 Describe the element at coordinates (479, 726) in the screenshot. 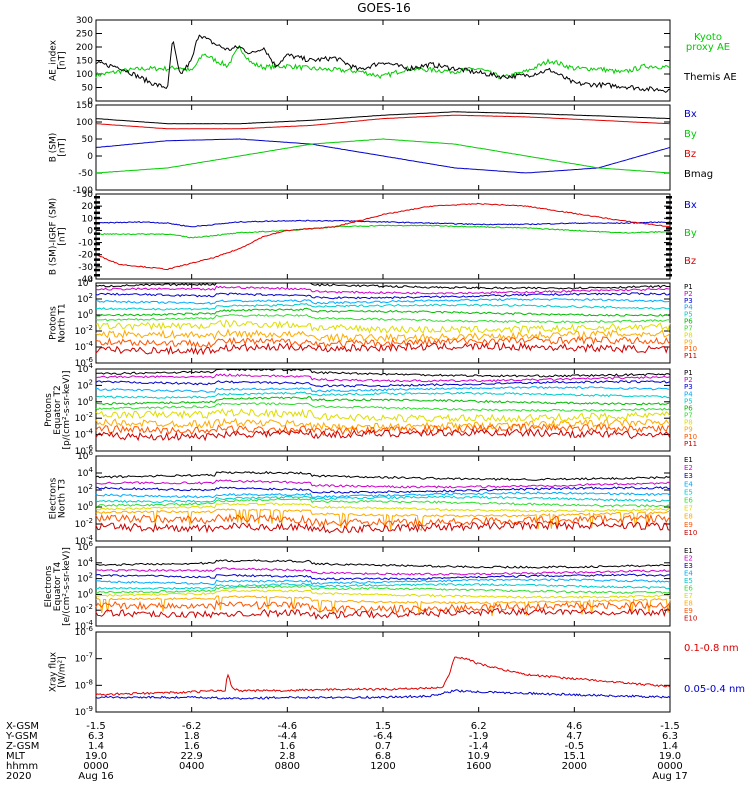

I see `ephemeris-value: 6.2` at that location.